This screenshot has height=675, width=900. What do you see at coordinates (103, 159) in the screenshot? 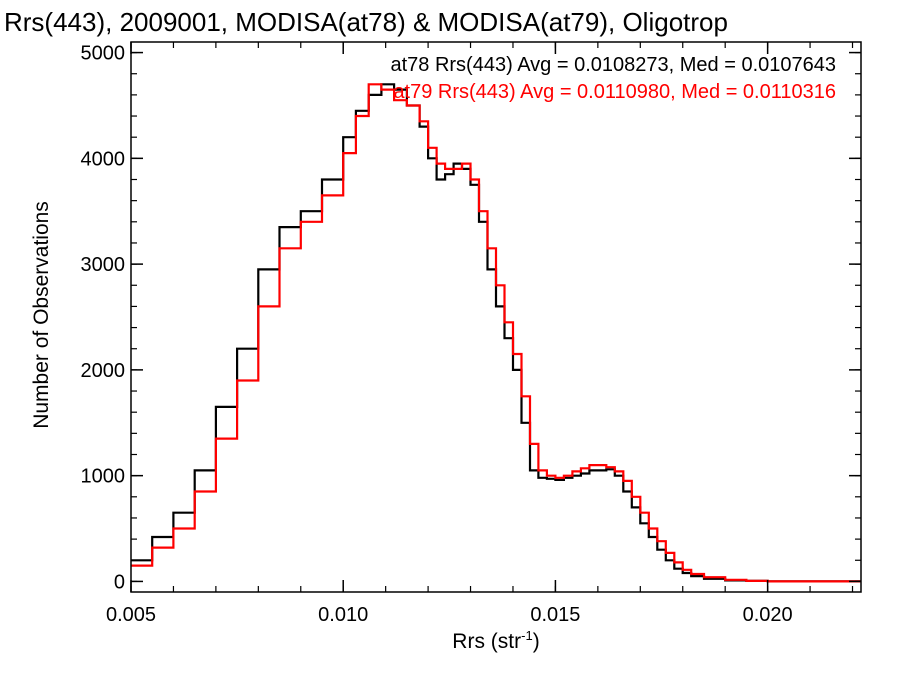
I see `y-tick-label: 4000` at bounding box center [103, 159].